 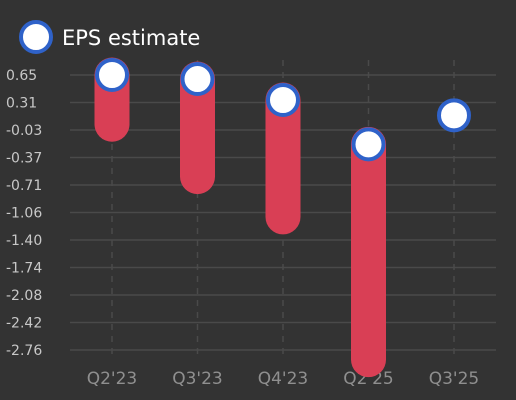 What do you see at coordinates (24, 186) in the screenshot?
I see `y-tick-label: -0.71` at bounding box center [24, 186].